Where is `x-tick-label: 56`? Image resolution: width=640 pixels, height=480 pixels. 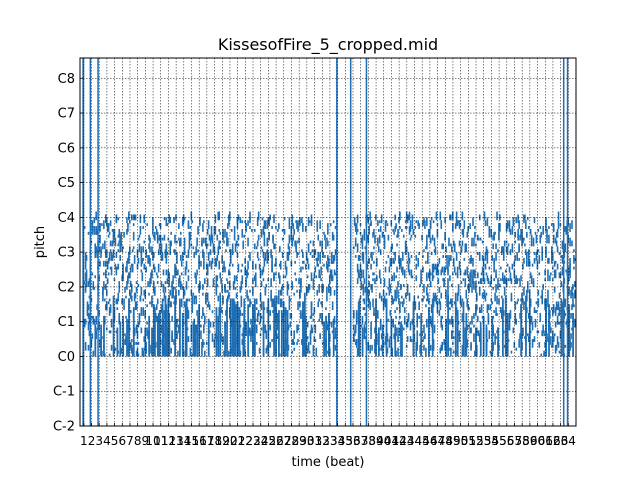
x-tick-label: 56 is located at coordinates (506, 441).